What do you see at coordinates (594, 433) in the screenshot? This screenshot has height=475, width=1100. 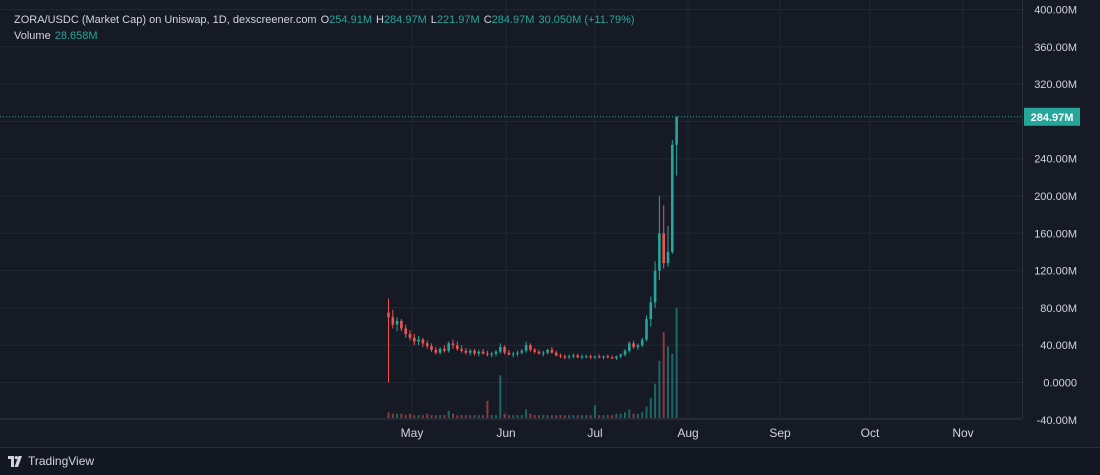 I see `x-tick-label: Jul` at bounding box center [594, 433].